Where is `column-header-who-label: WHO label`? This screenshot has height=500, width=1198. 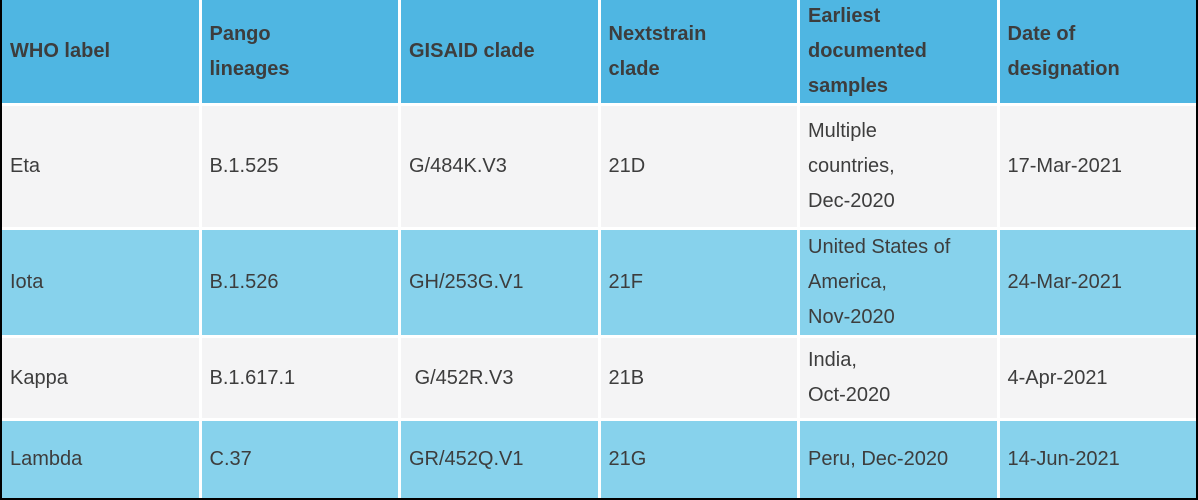 column-header-who-label: WHO label is located at coordinates (100, 51).